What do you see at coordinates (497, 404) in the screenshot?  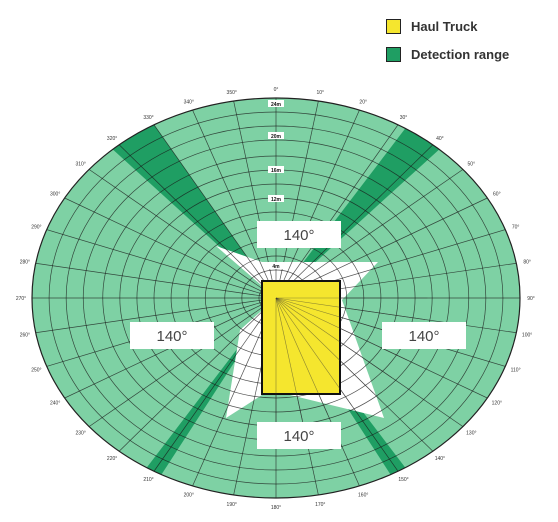 I see `degree-label: 120°` at bounding box center [497, 404].